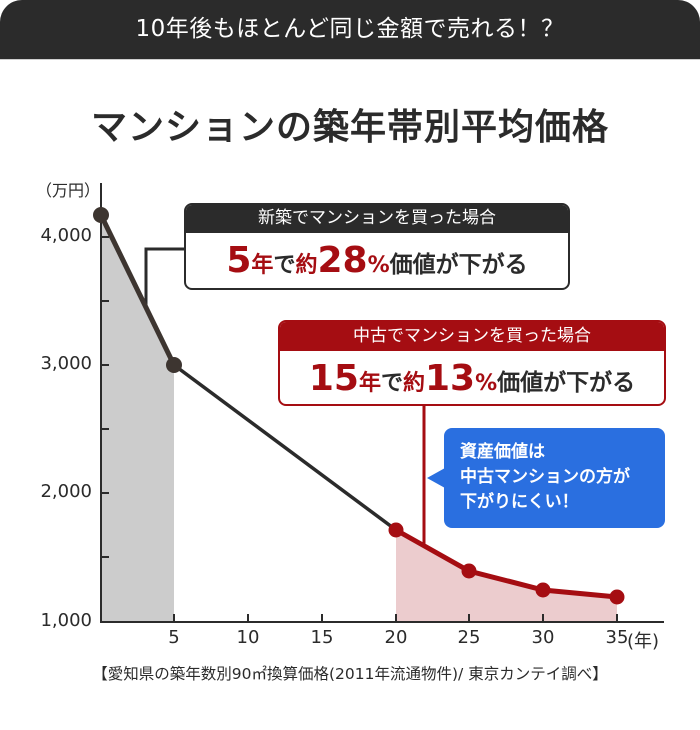  I want to click on callout-used-heading: 中古でマンションを買った場合, so click(472, 336).